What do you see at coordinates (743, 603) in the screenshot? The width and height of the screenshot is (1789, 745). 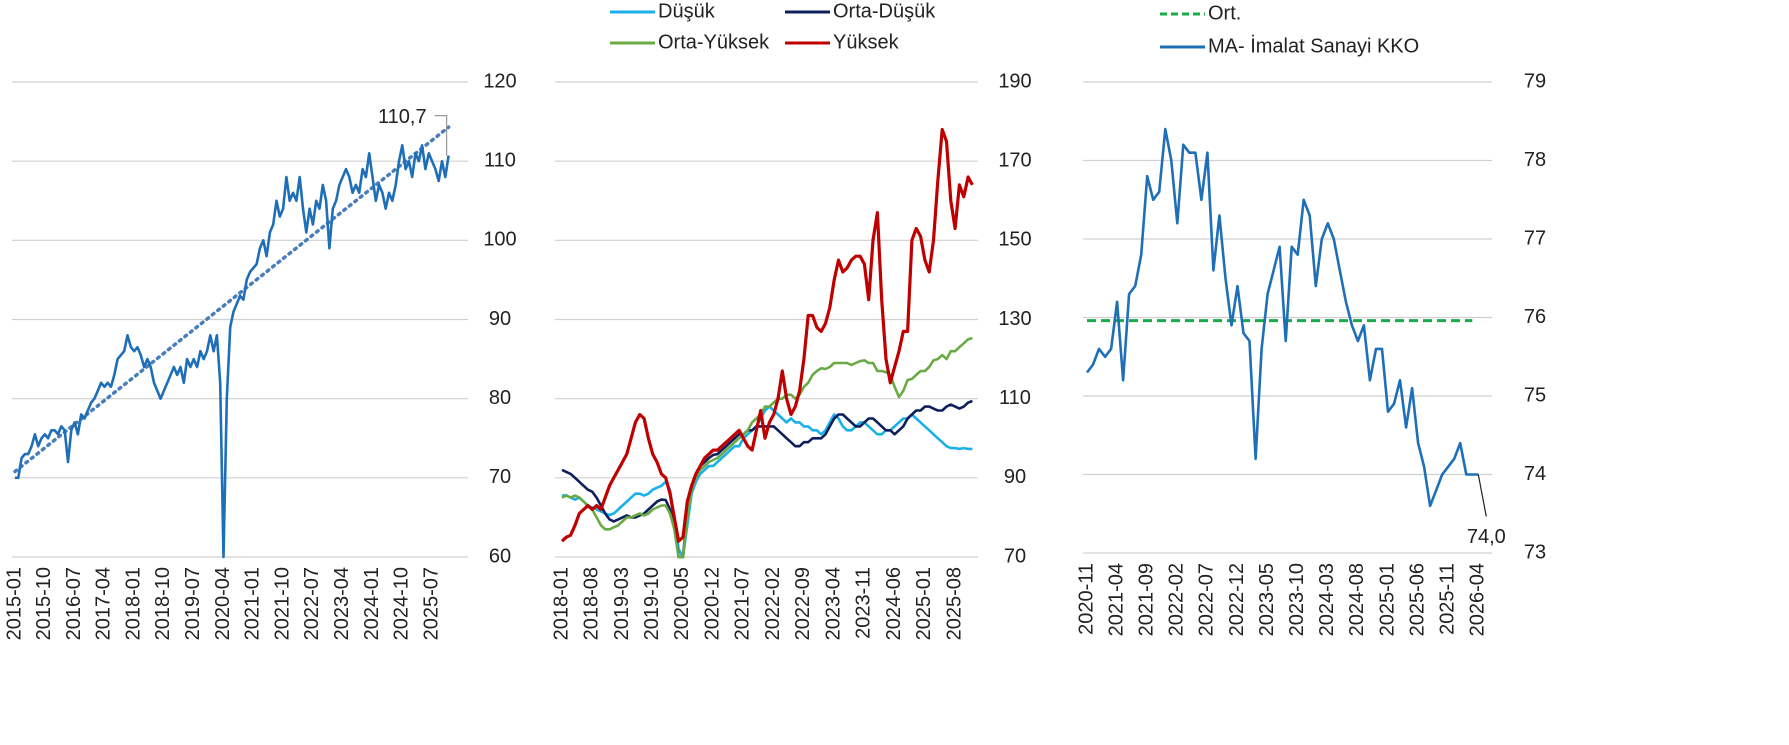 I see `x-tick-label: 2021-07` at bounding box center [743, 603].